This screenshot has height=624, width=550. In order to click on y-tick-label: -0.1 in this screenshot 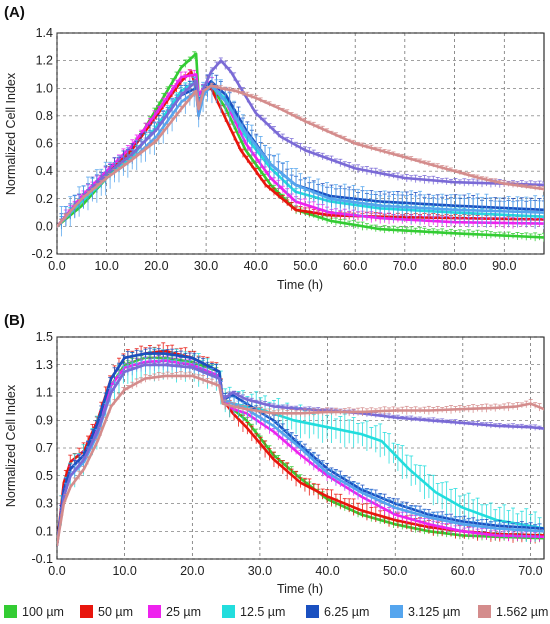, I will do `click(42, 559)`.